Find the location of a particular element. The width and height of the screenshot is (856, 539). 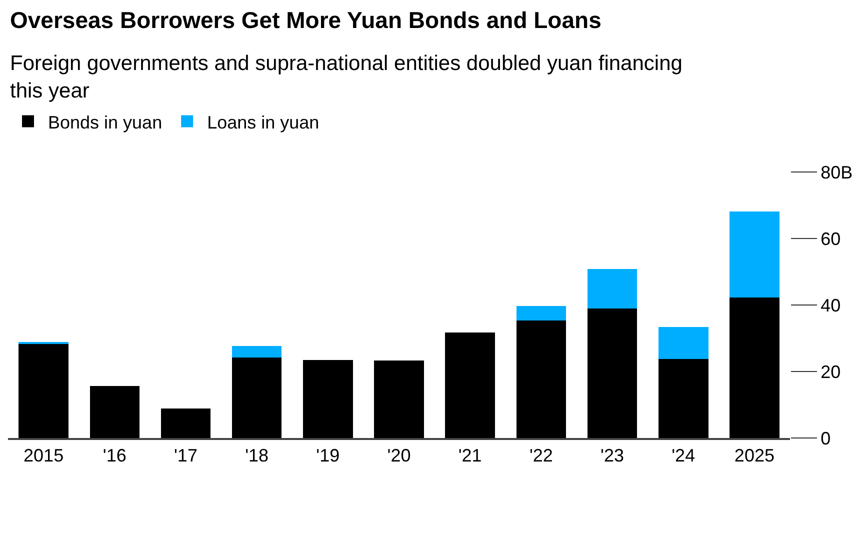

chart-title: Overseas Borrowers Get More Yuan Bonds and Loans is located at coordinates (306, 20).